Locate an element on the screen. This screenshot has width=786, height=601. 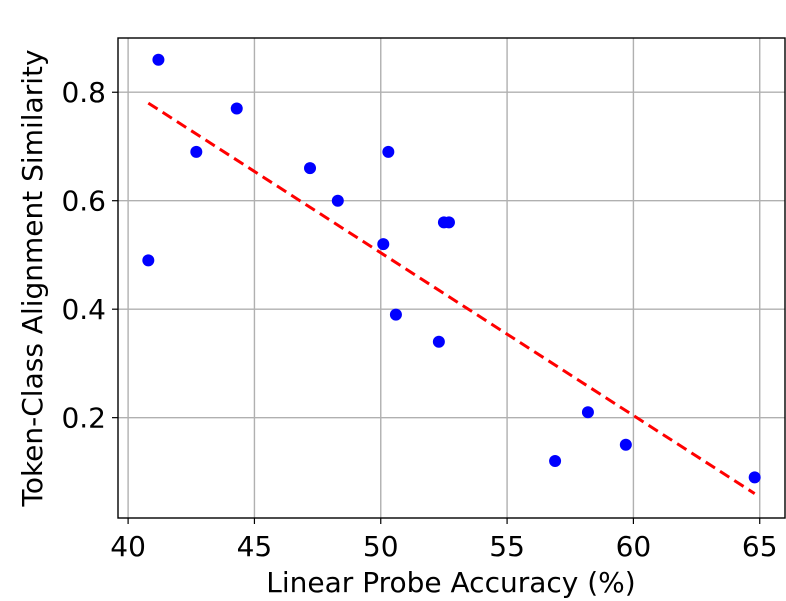
y-axis-ticks: 0.2 0.4 0.6 0.8 is located at coordinates (89, 255).